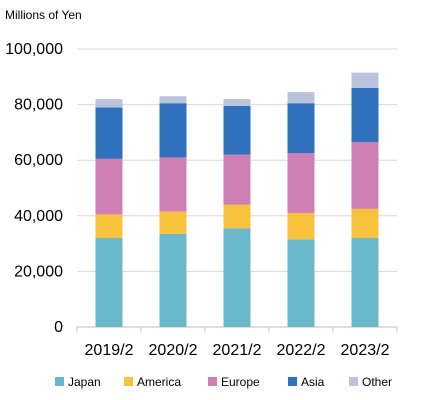 The height and width of the screenshot is (400, 435). What do you see at coordinates (34, 188) in the screenshot?
I see `y-tick-labels: 0 20,000 40,000 60,000 80,000 100,000` at bounding box center [34, 188].